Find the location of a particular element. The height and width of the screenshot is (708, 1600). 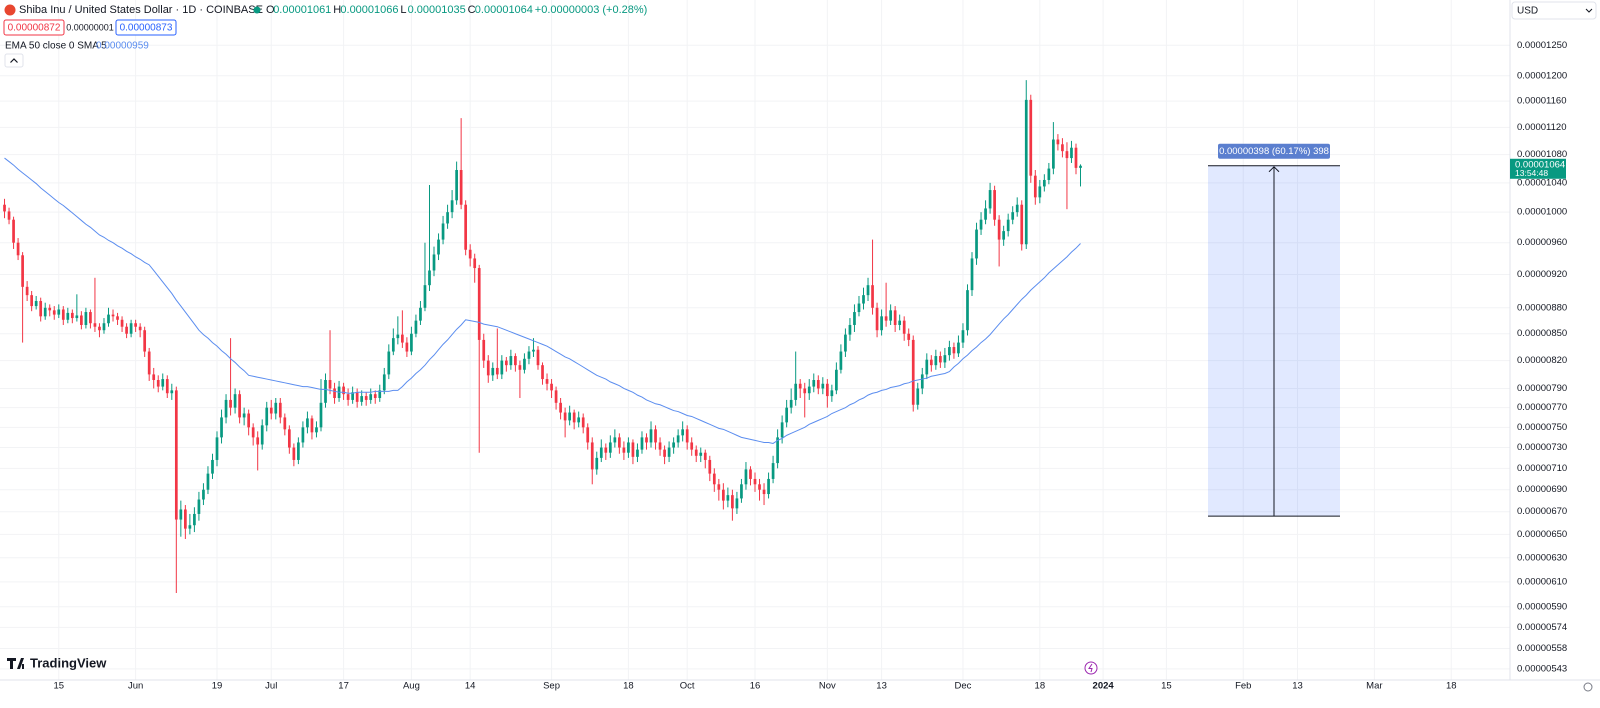

event-bolt is located at coordinates (1090, 668).